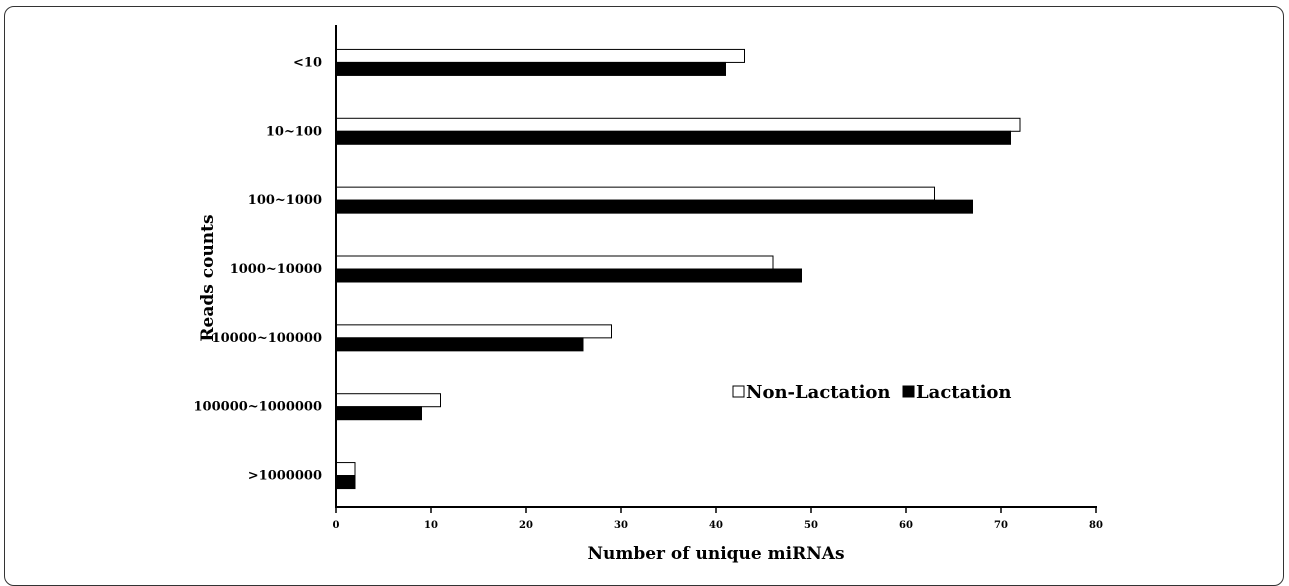 The image size is (1289, 586). What do you see at coordinates (336, 525) in the screenshot?
I see `x-tick-label: 0` at bounding box center [336, 525].